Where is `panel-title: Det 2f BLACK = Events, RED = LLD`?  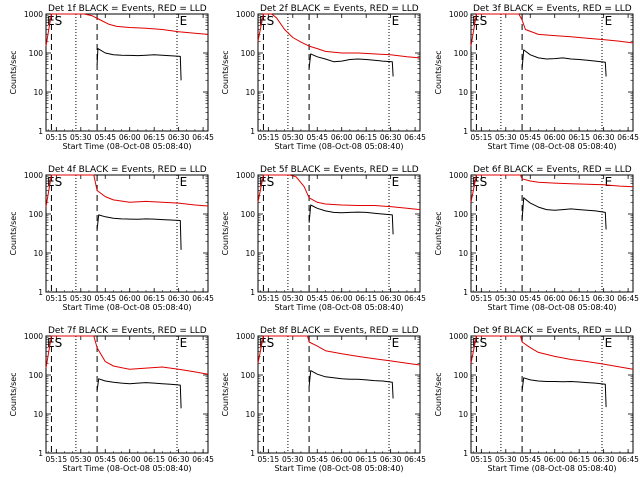 panel-title: Det 2f BLACK = Events, RED = LLD is located at coordinates (339, 9).